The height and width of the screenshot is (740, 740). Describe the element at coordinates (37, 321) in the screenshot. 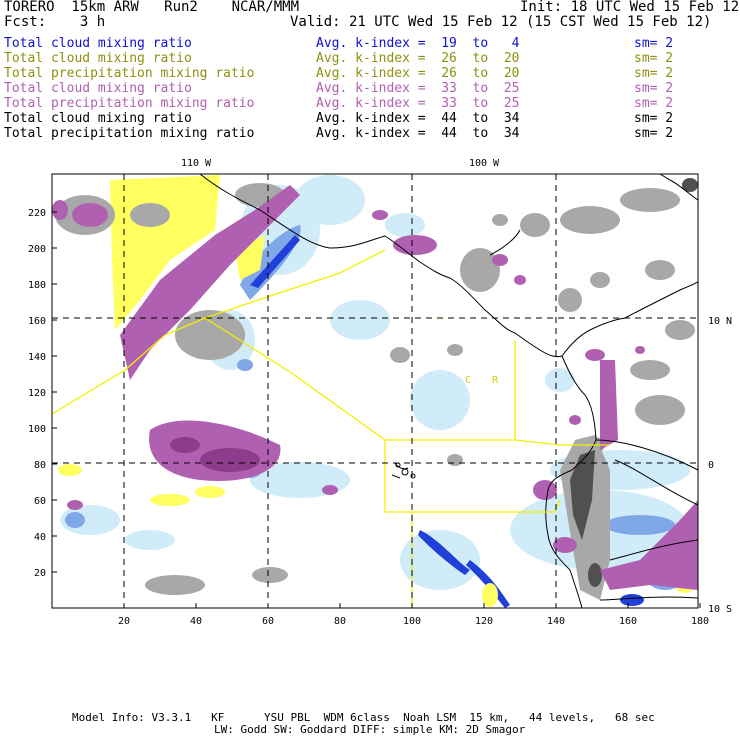

I see `y-tick-label: 160` at that location.